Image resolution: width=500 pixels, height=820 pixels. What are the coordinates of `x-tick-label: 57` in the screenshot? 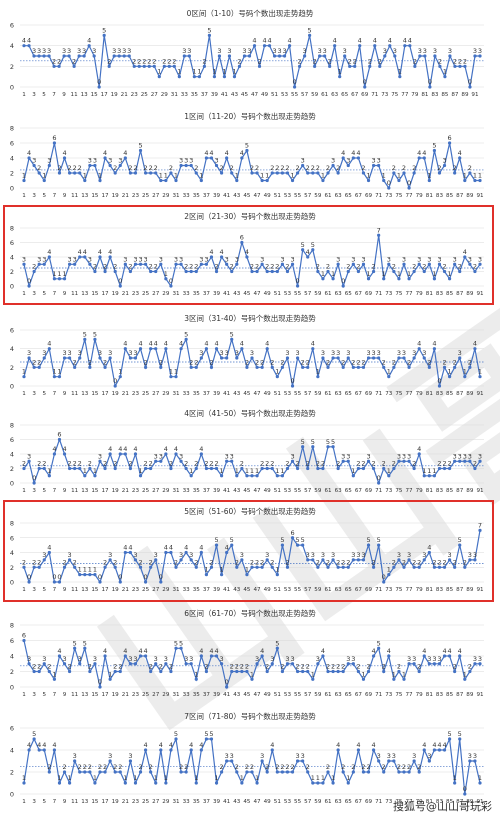 It's located at (308, 491).